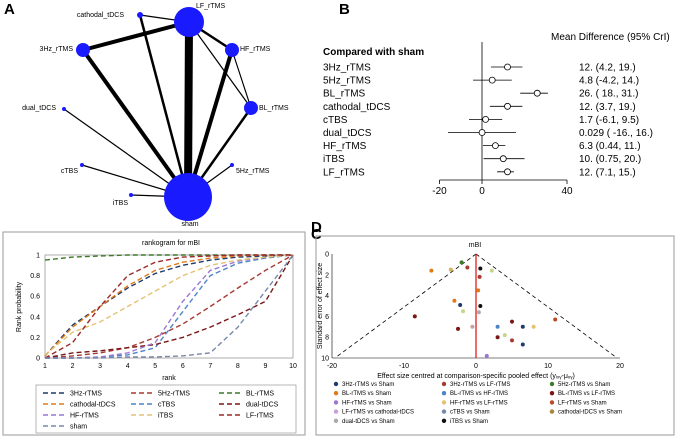  I want to click on network-edge-3hz-rtms-sham, so click(135, 123).